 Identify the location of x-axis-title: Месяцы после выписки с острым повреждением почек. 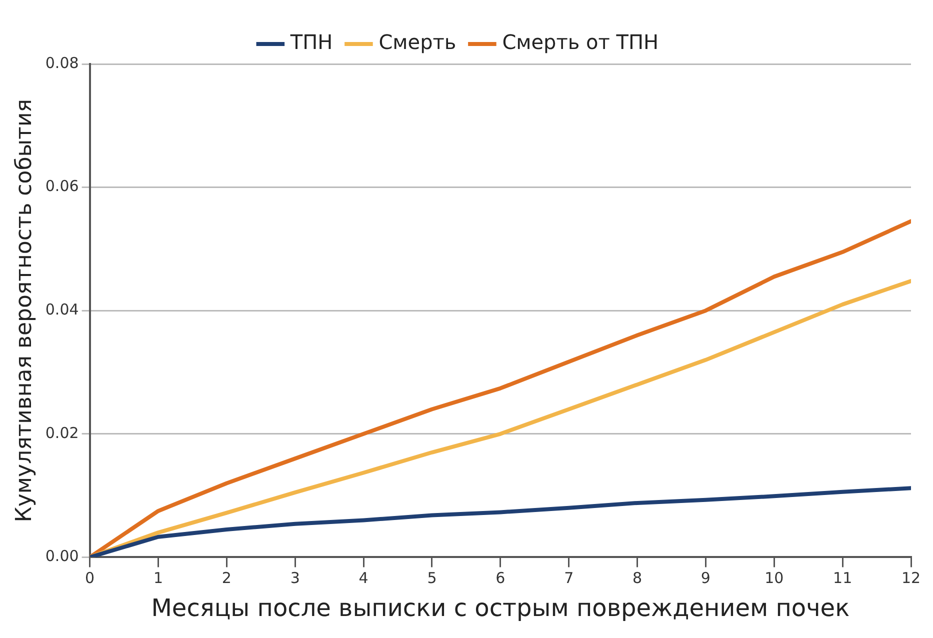
(500, 608).